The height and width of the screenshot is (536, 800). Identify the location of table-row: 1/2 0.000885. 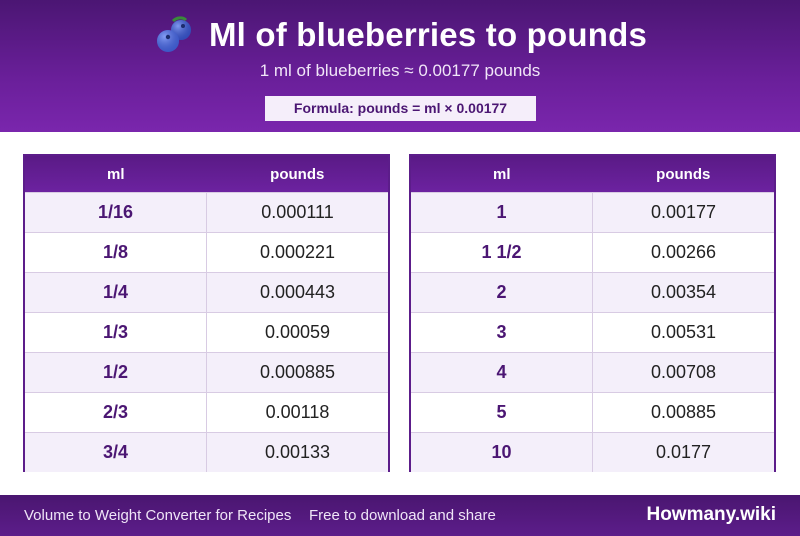
(206, 372).